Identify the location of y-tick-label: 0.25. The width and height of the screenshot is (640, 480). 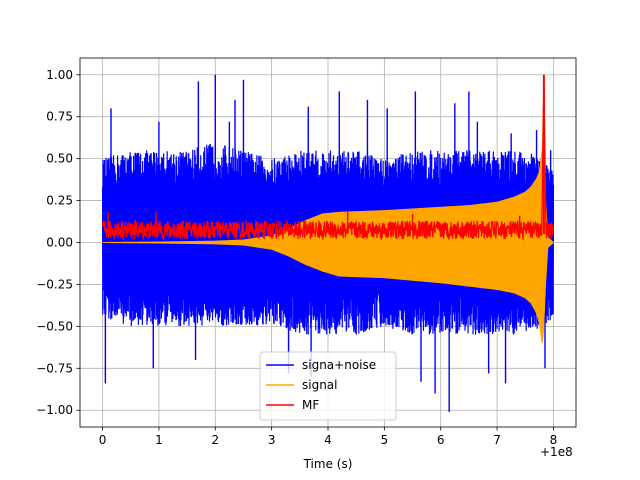
(59, 201).